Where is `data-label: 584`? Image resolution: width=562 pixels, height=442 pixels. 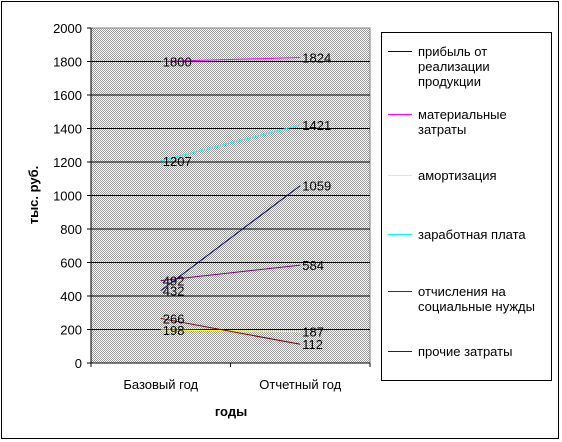 data-label: 584 is located at coordinates (313, 265).